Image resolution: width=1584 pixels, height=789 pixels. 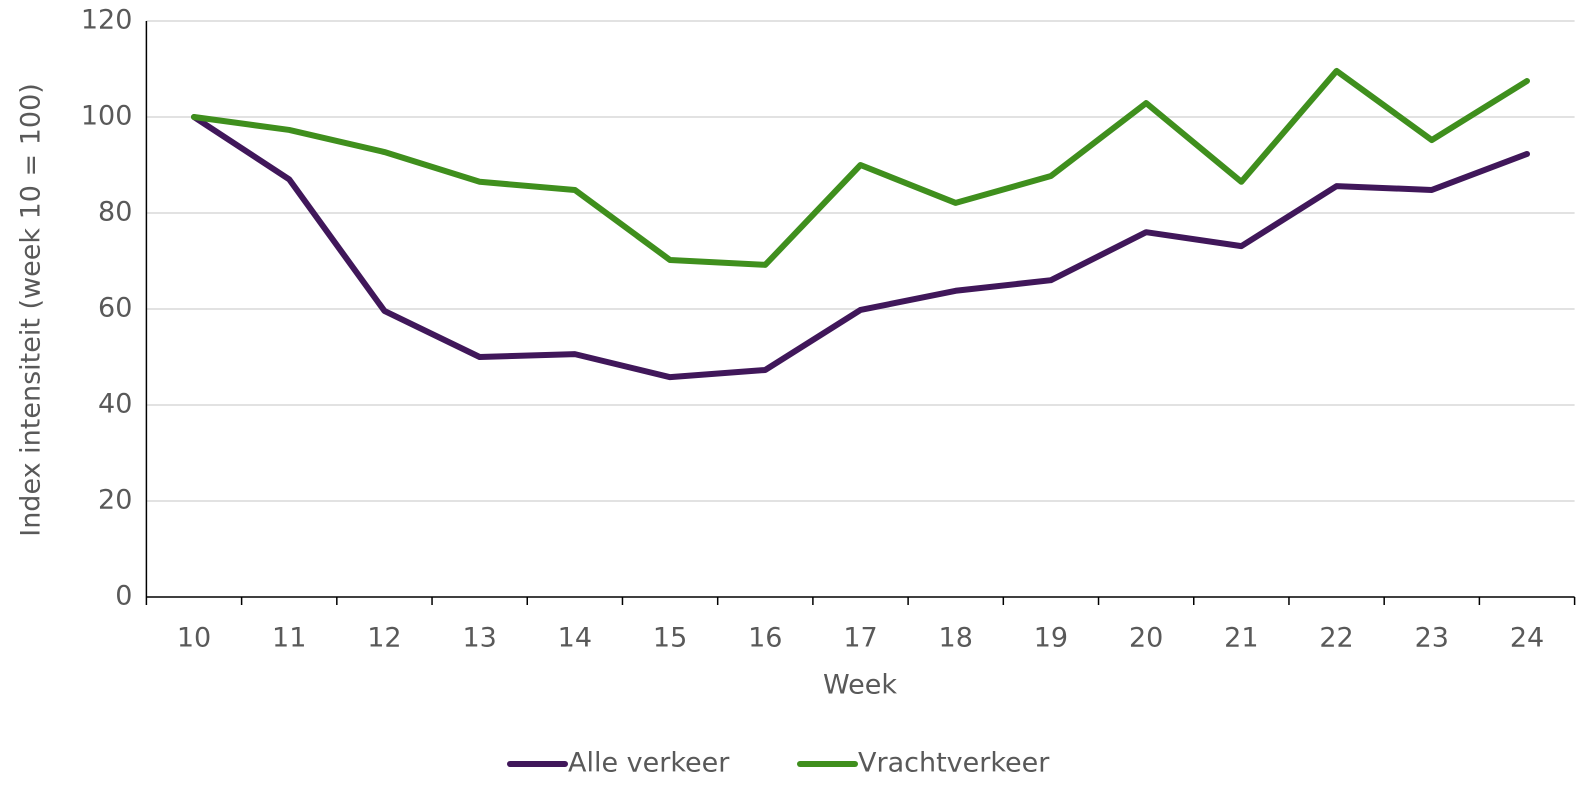 I want to click on x-tick-label: 21, so click(x=1241, y=638).